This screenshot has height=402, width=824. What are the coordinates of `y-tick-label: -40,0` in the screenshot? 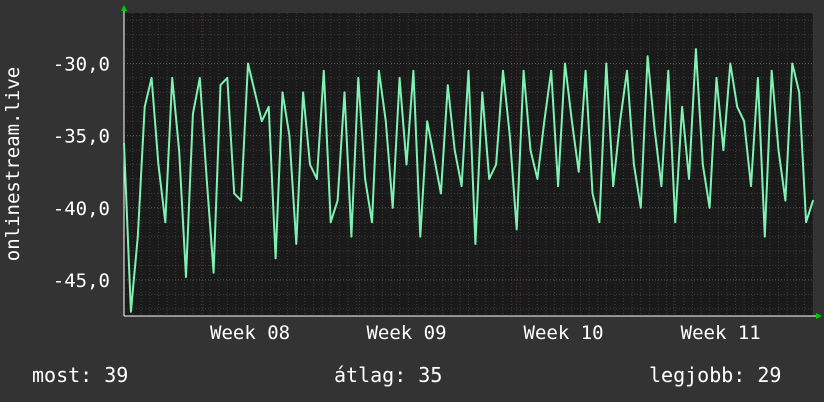 It's located at (81, 209).